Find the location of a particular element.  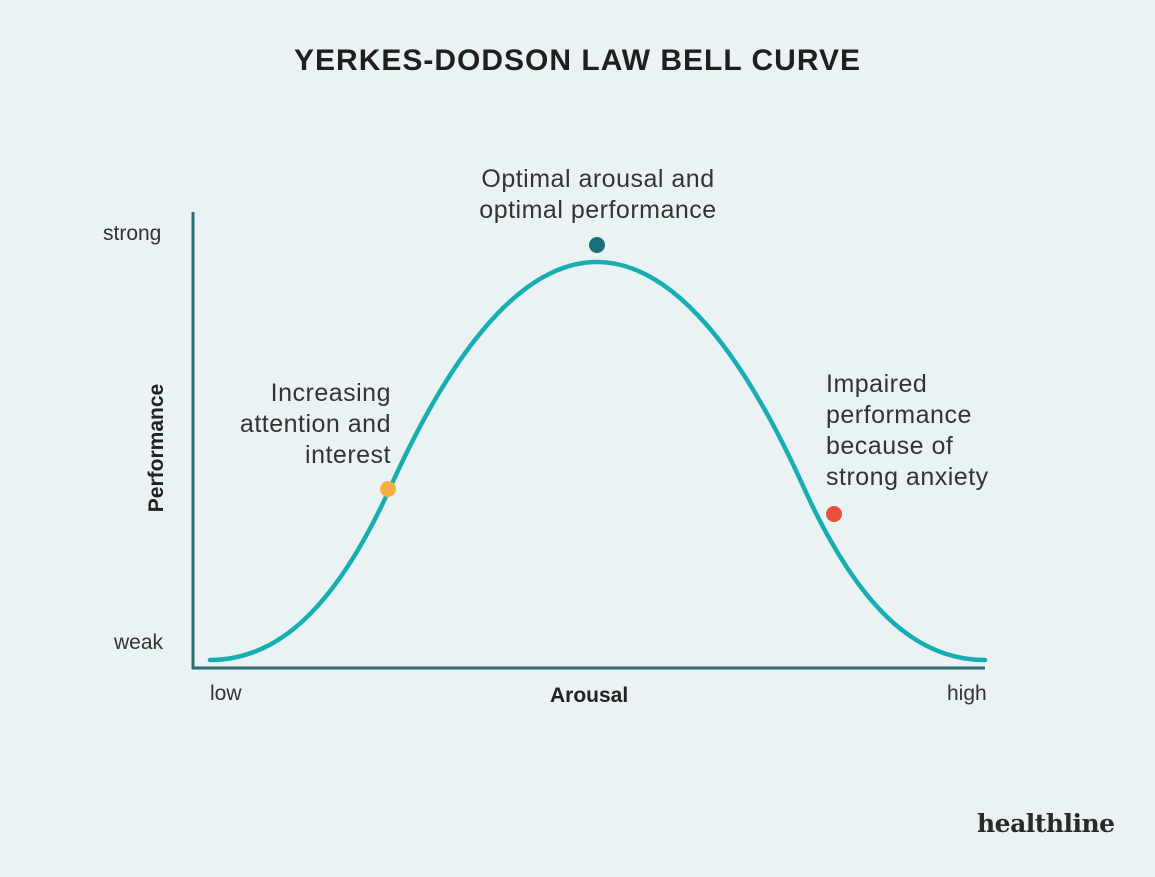

annotation-rising-line2: attention and is located at coordinates (315, 424).